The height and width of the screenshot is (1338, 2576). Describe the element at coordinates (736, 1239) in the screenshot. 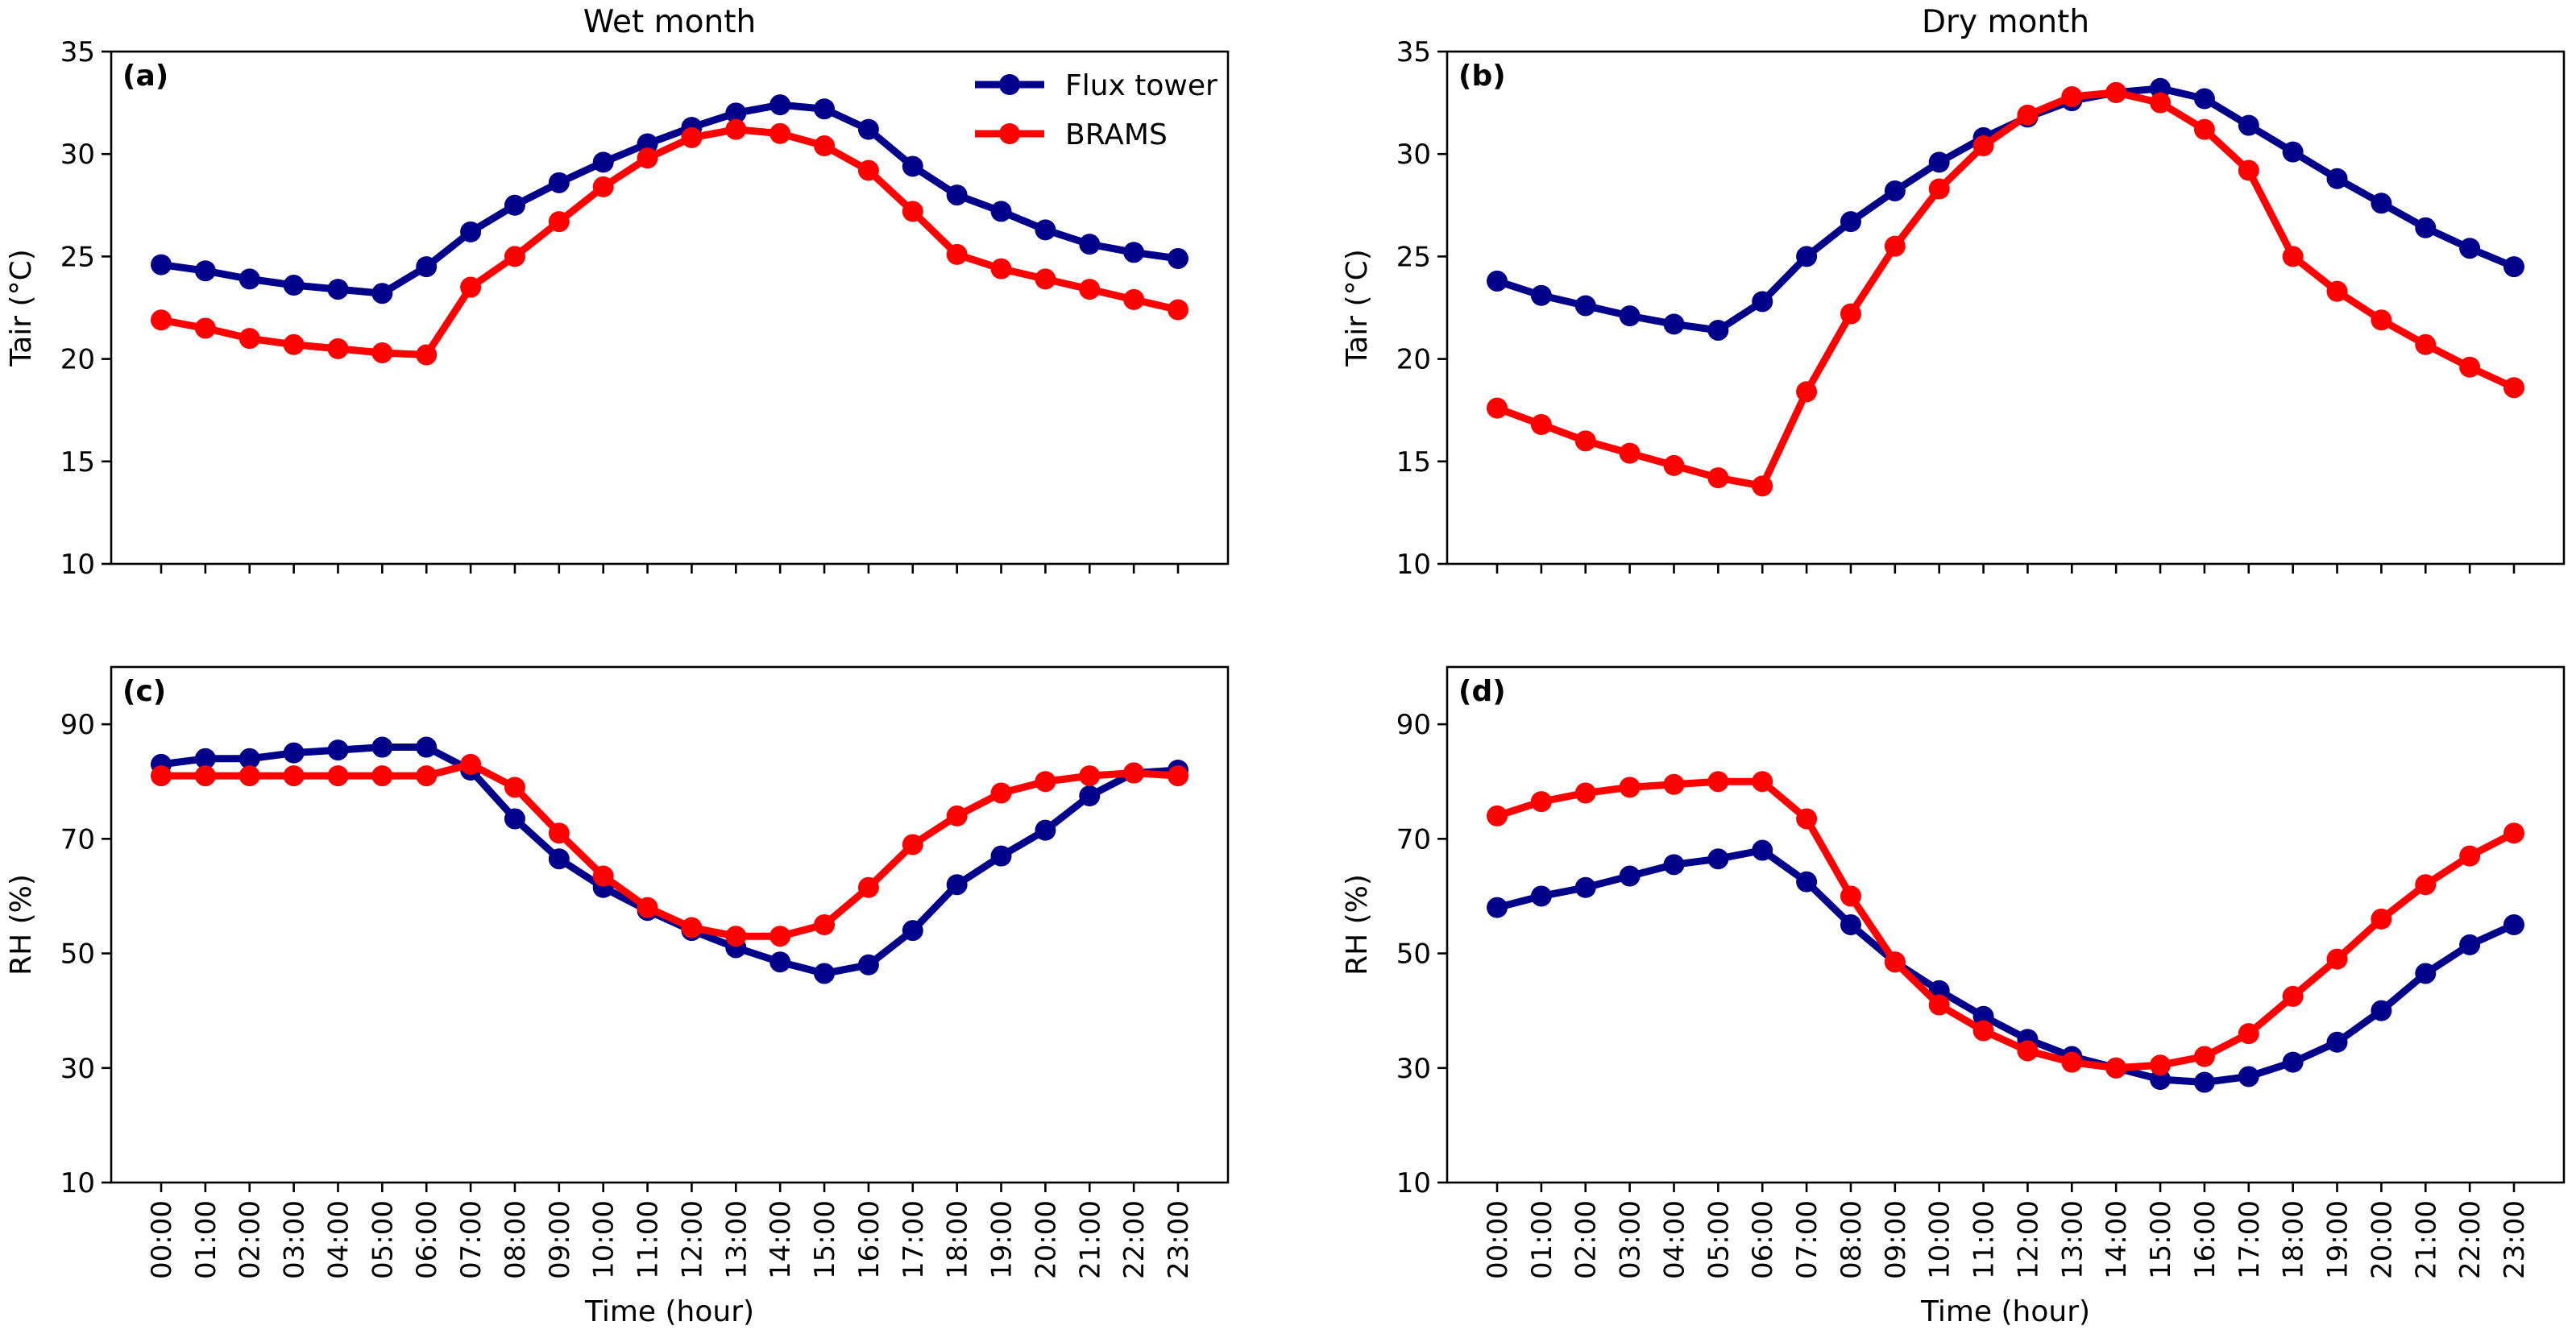

I see `x-tick-label: 13:00` at that location.